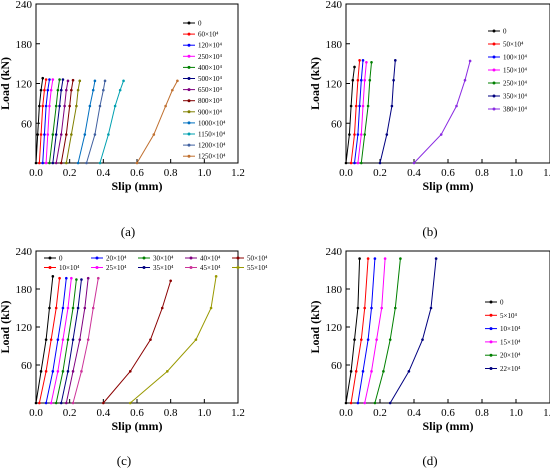 Image resolution: width=550 pixels, height=474 pixels. Describe the element at coordinates (510, 369) in the screenshot. I see `legend-label: 22×10⁴` at that location.